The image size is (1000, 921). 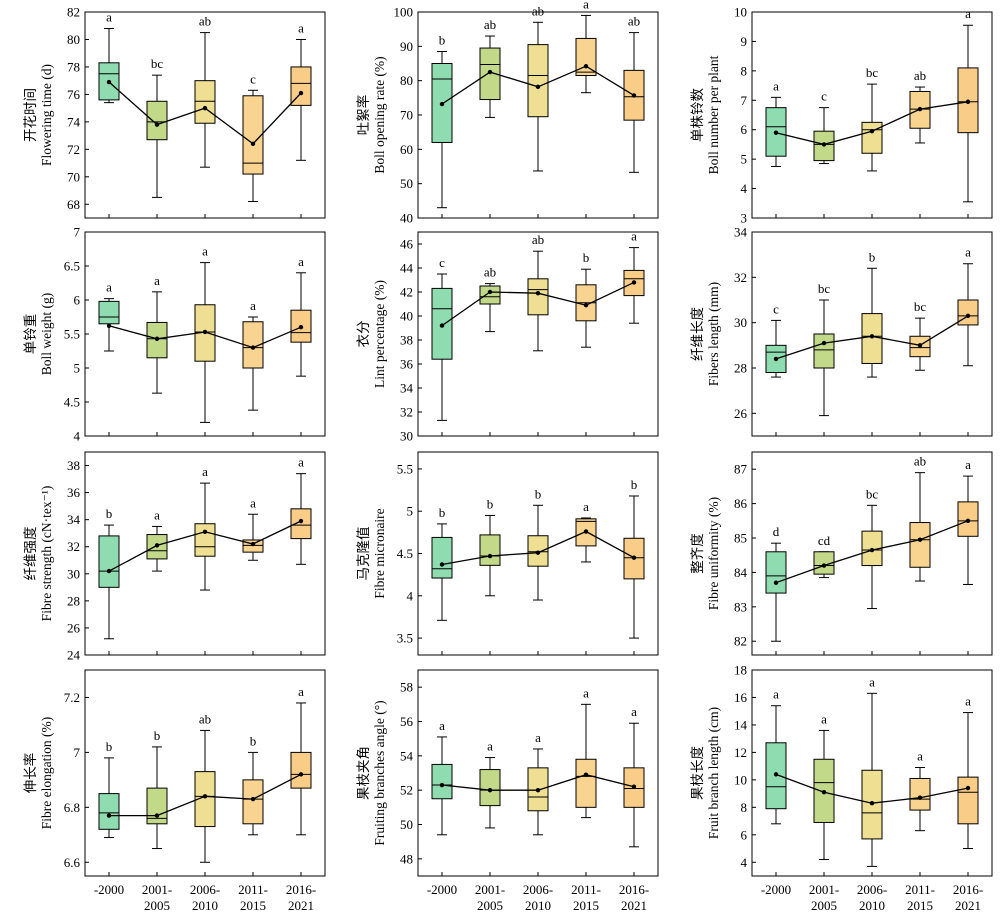 What do you see at coordinates (872, 905) in the screenshot?
I see `x-category-label-line: 2010` at bounding box center [872, 905].